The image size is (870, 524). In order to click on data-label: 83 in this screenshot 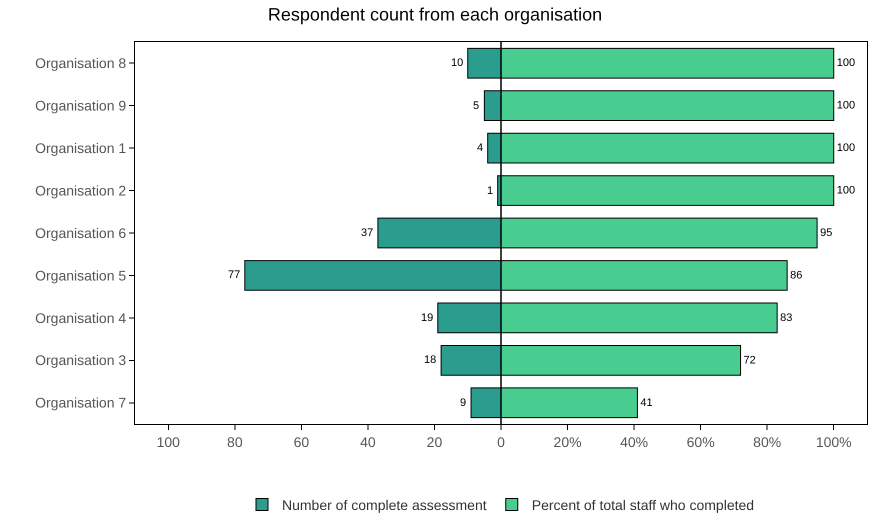, I will do `click(786, 318)`.